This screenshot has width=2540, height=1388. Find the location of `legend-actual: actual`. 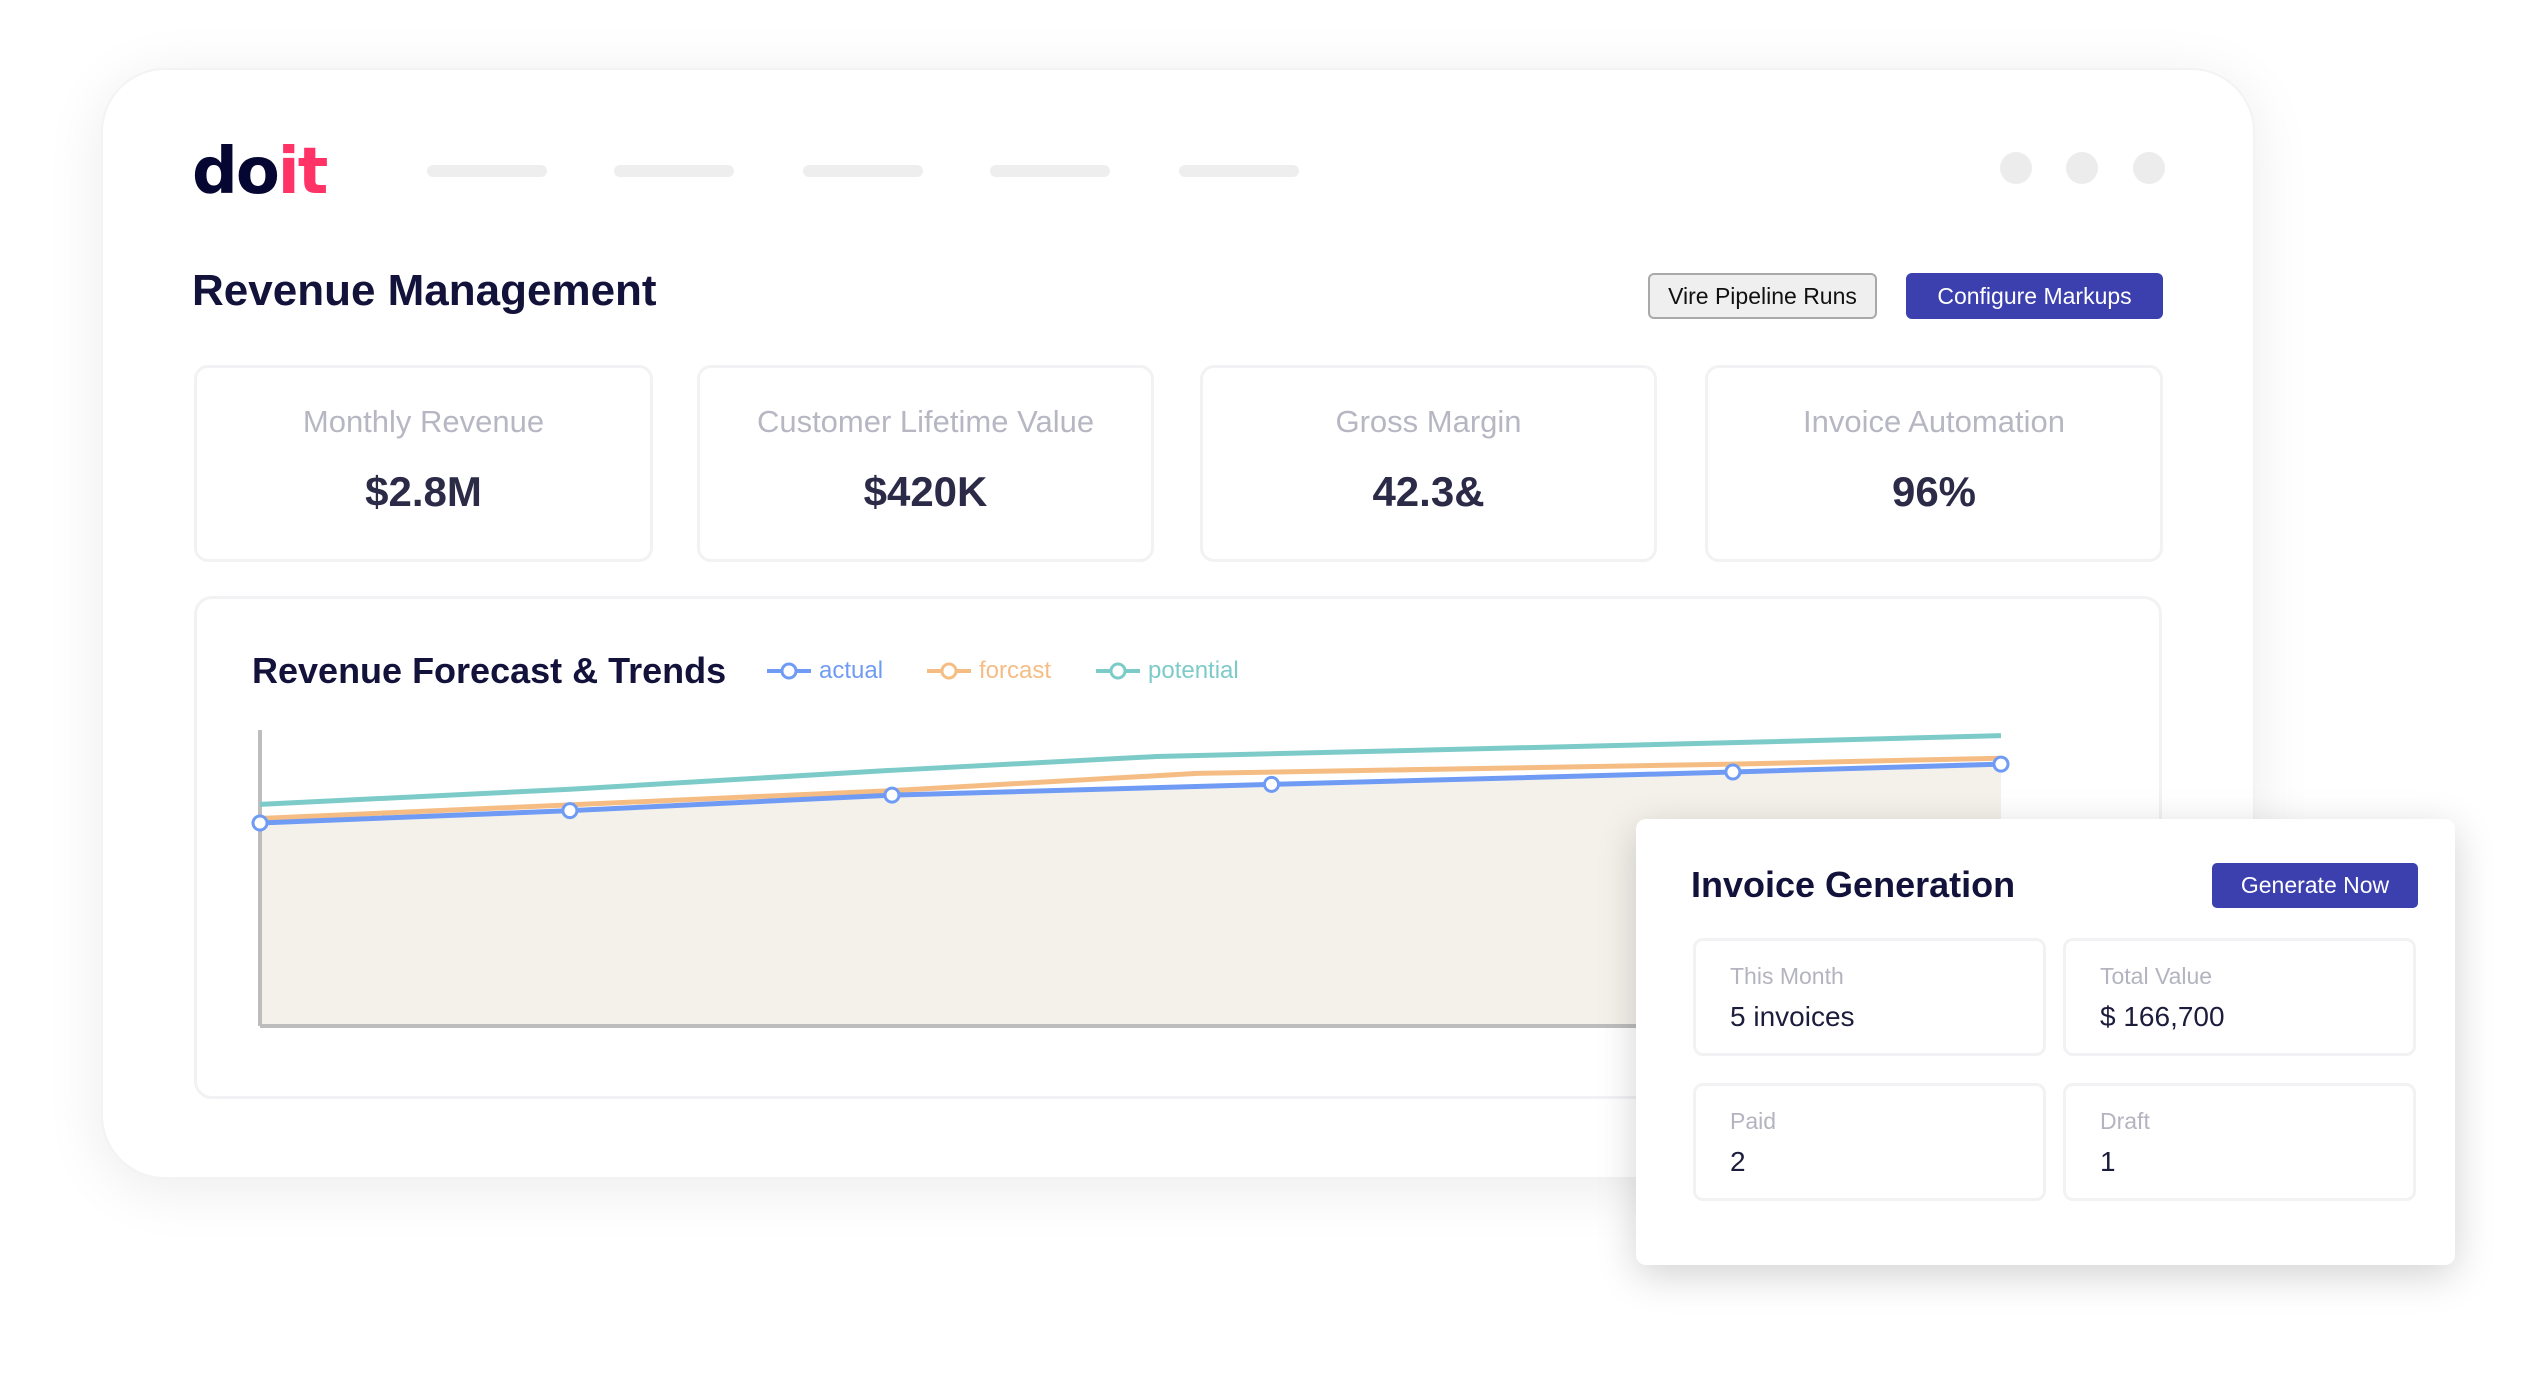

legend-actual: actual is located at coordinates (825, 671).